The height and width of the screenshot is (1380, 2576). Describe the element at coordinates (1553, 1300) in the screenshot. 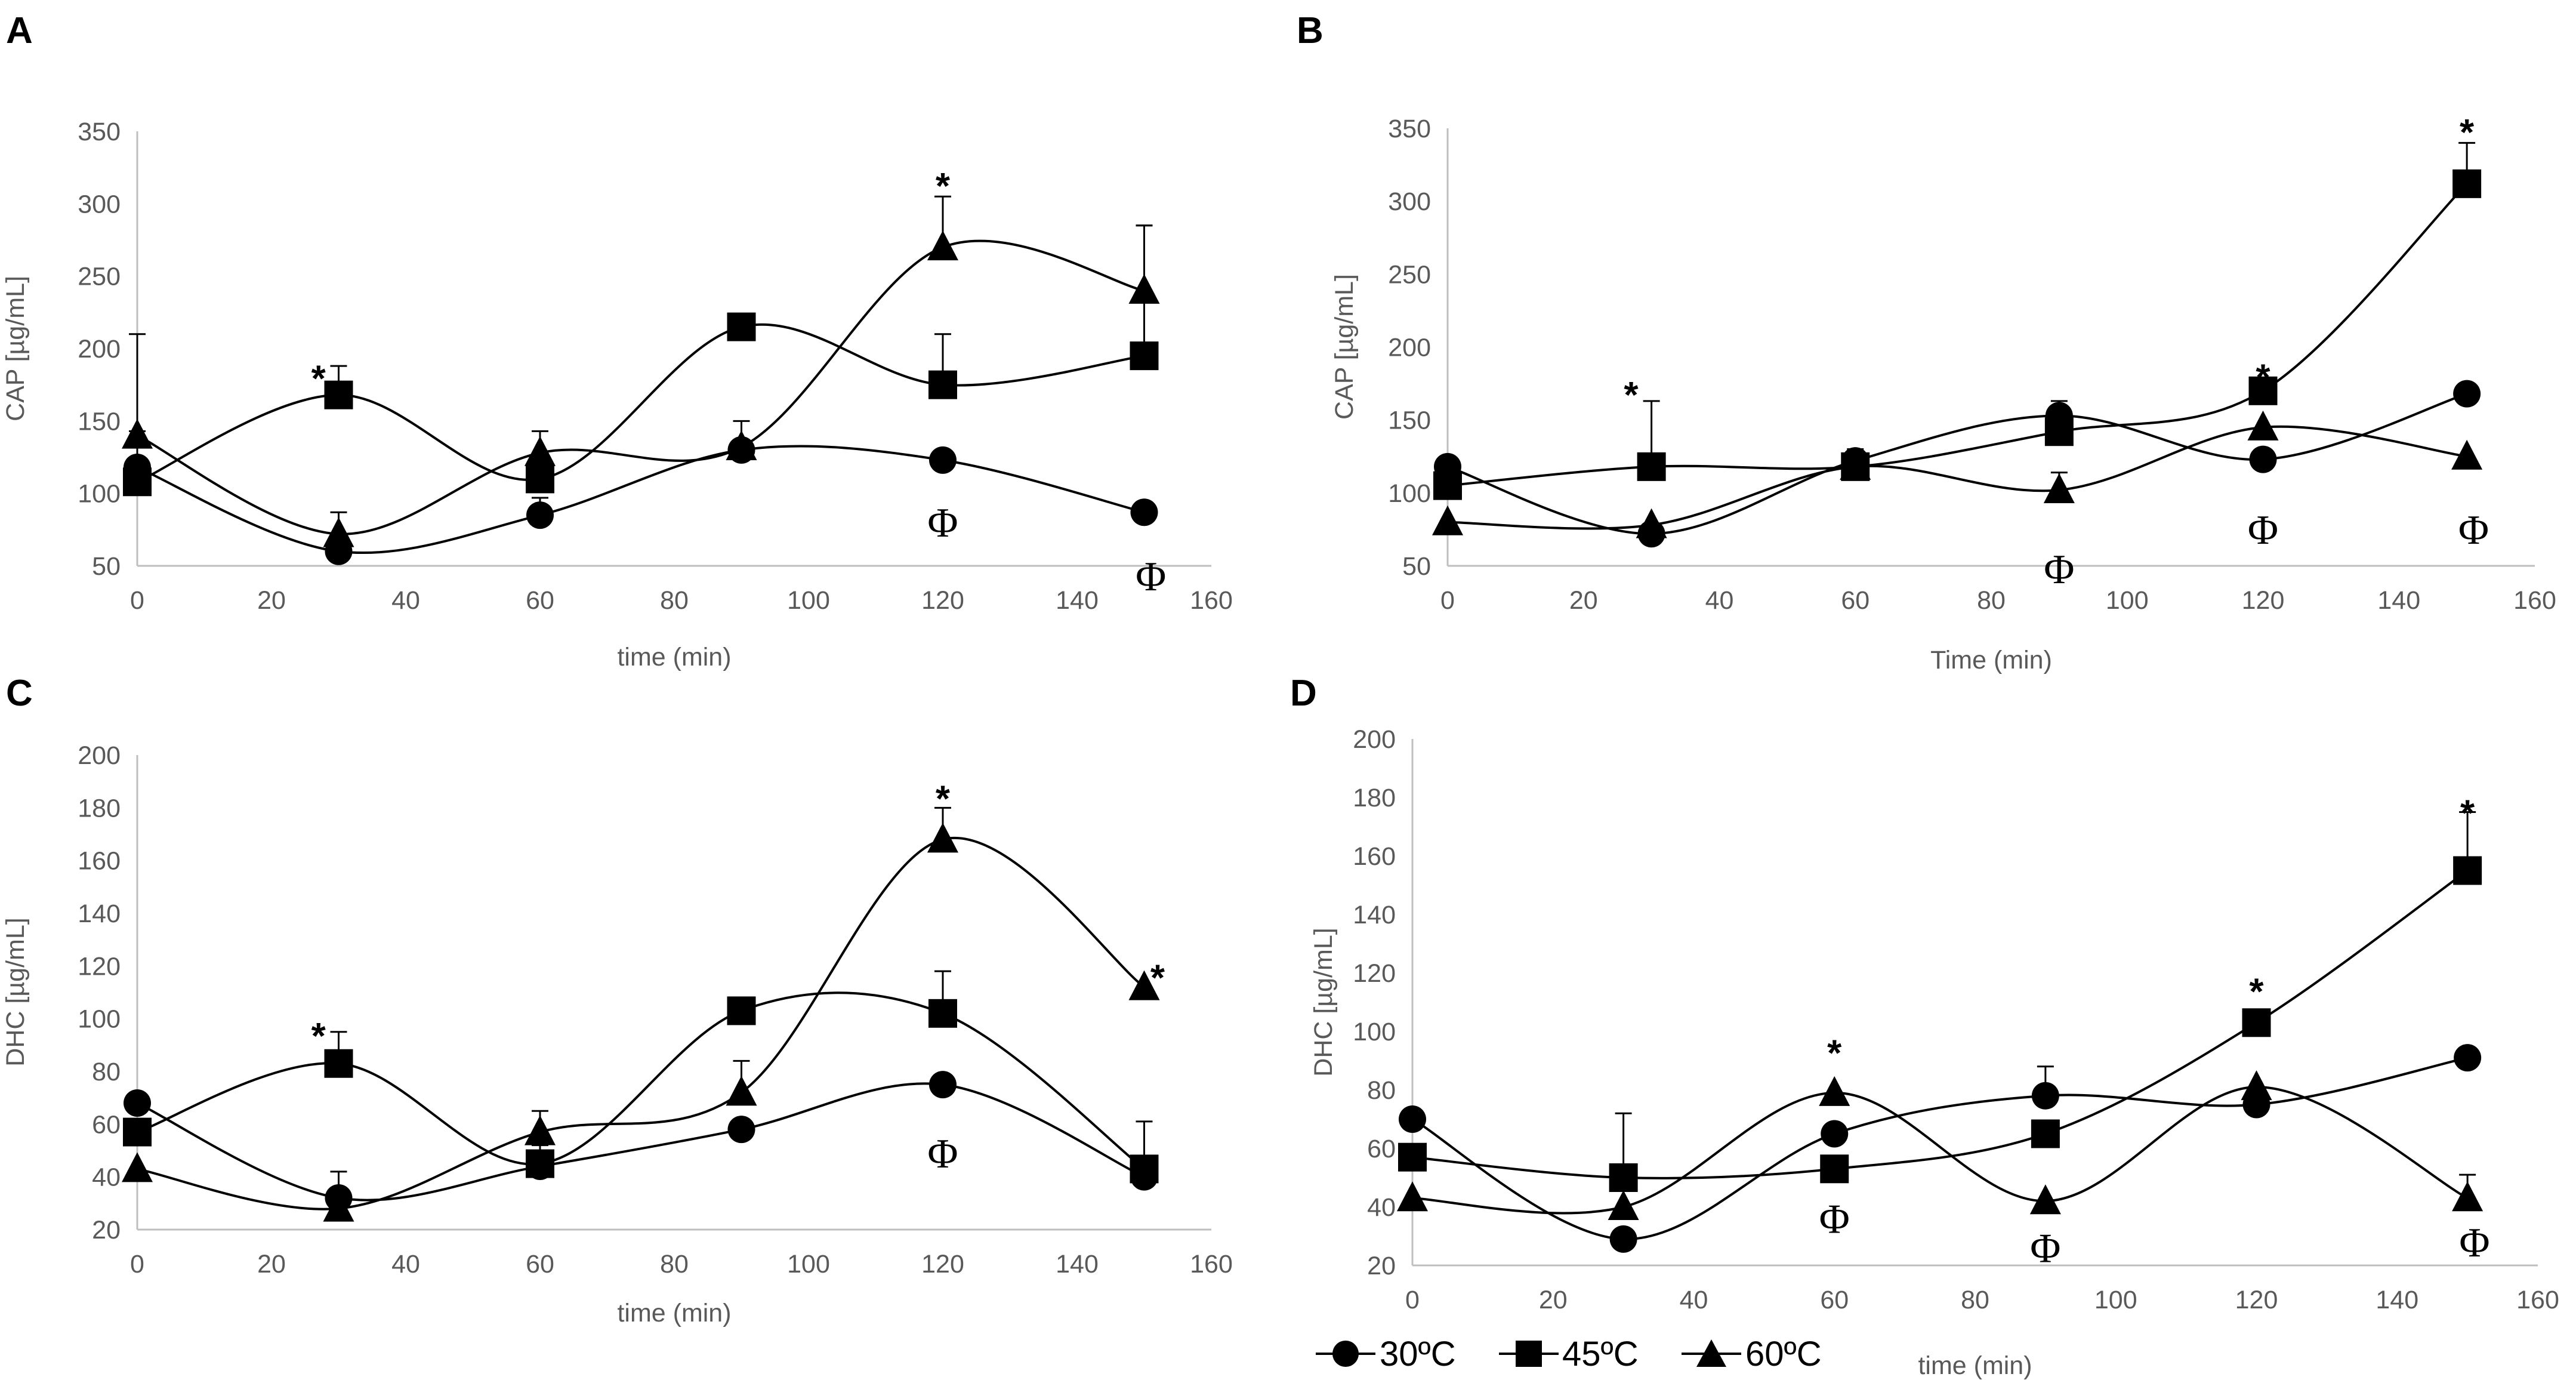

I see `x-tick-label: 20` at that location.